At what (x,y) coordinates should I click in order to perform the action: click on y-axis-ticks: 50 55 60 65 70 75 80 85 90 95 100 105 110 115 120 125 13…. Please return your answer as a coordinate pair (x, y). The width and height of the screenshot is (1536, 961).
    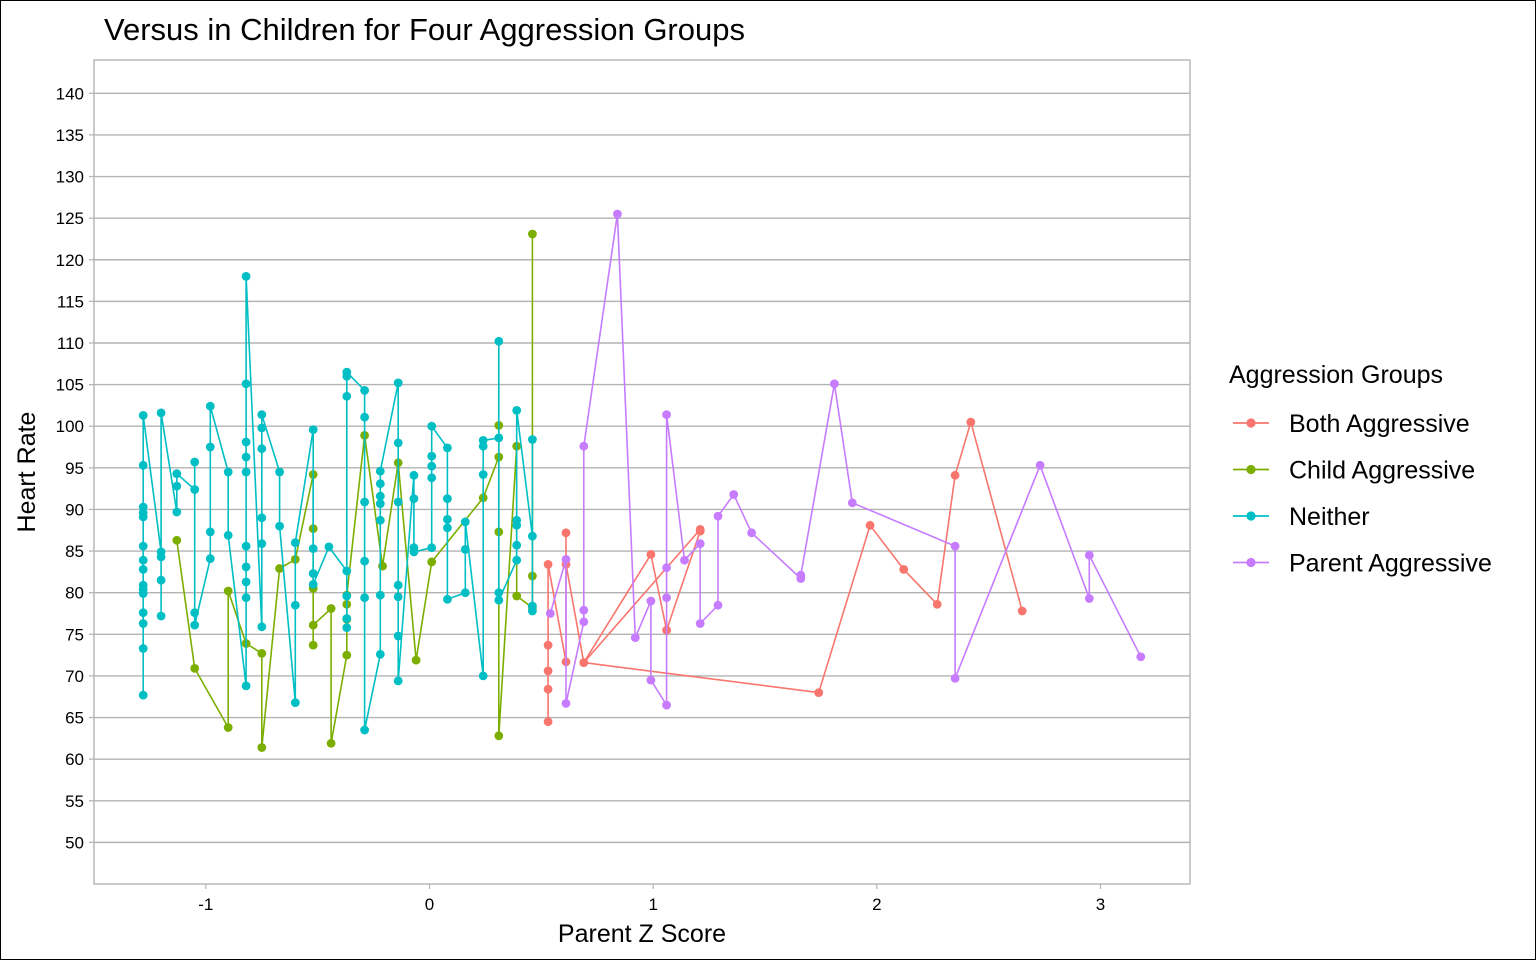
    Looking at the image, I should click on (75, 468).